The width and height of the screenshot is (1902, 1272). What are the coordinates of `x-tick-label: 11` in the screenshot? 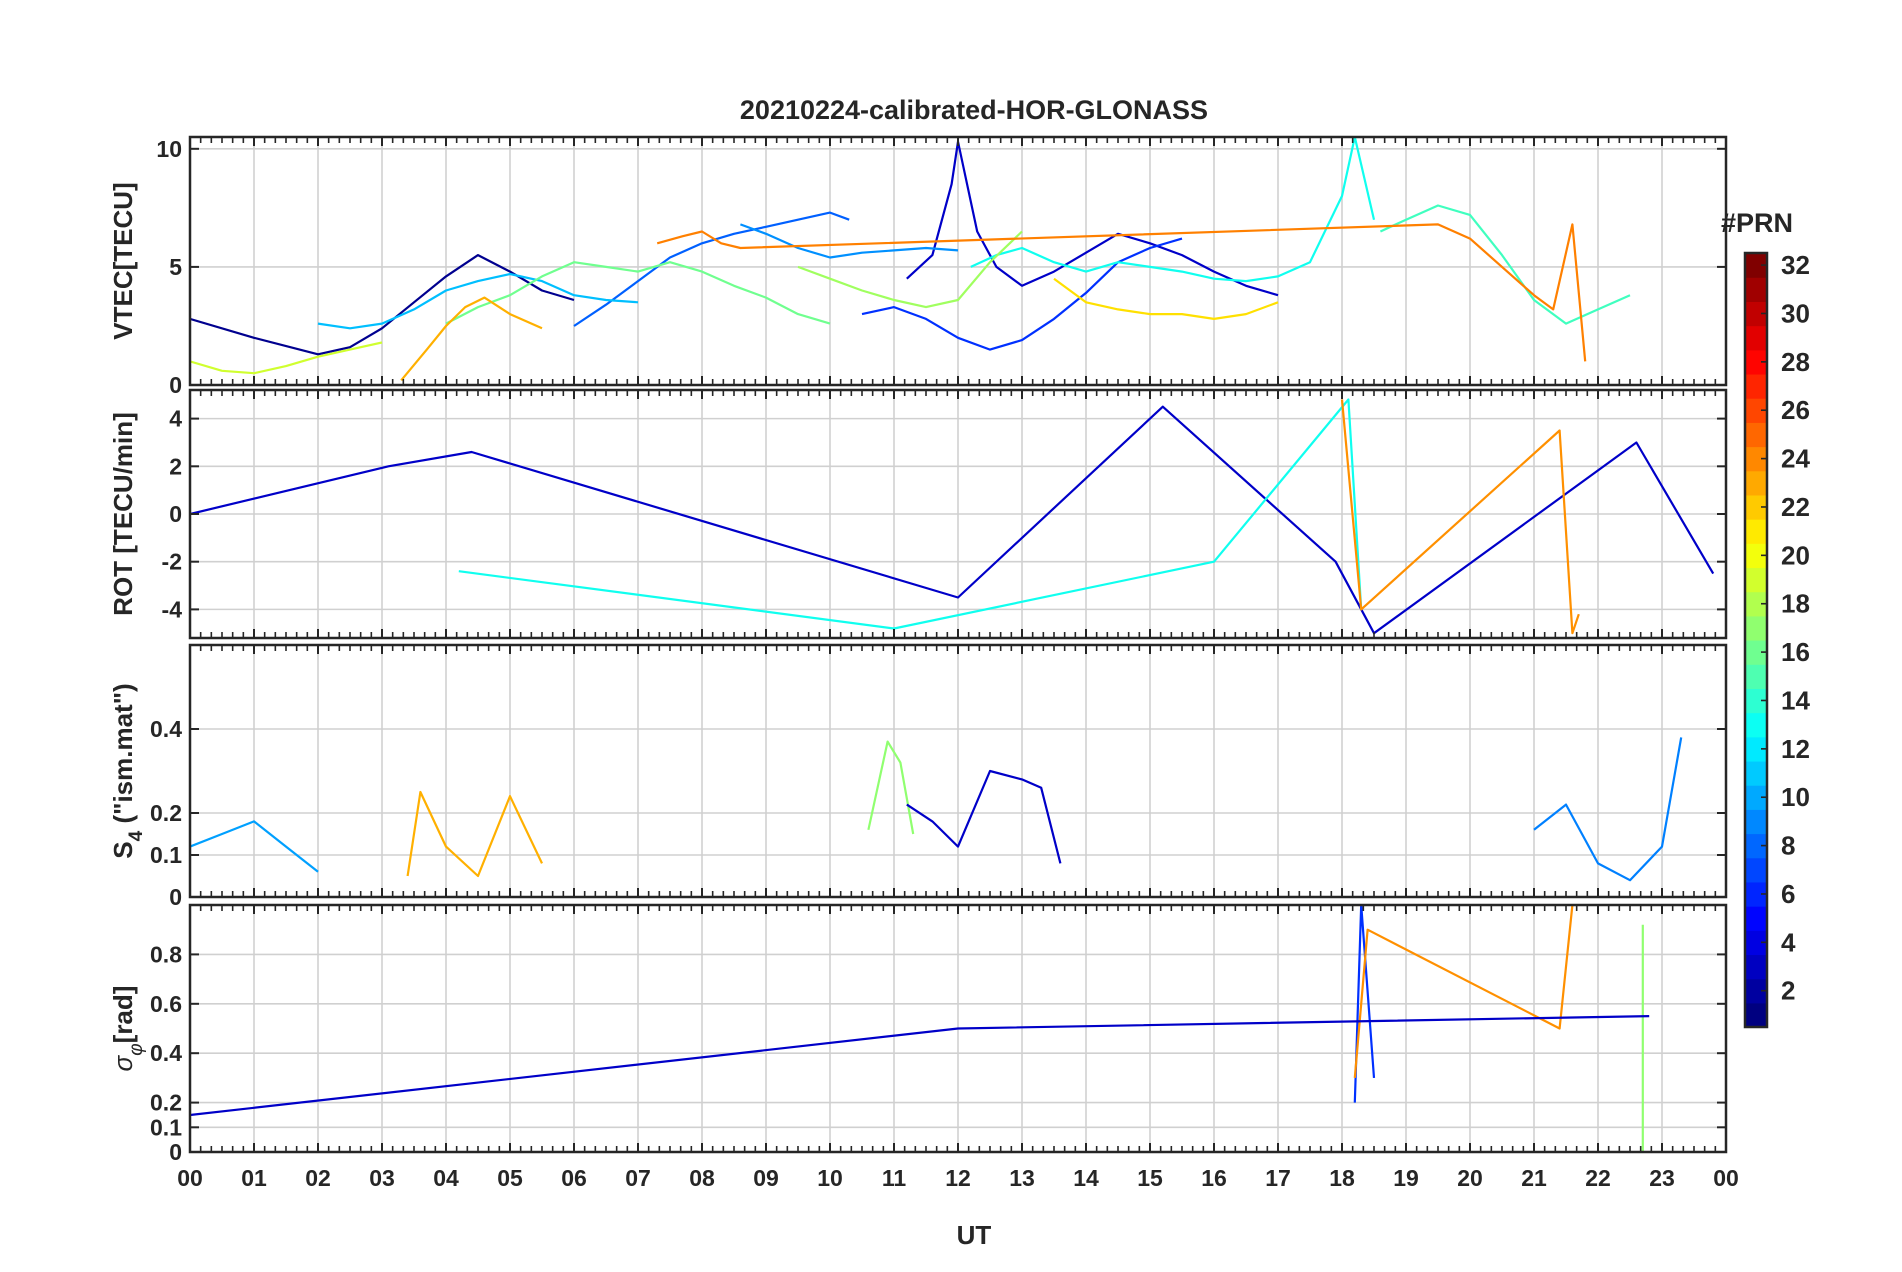 It's located at (894, 1178).